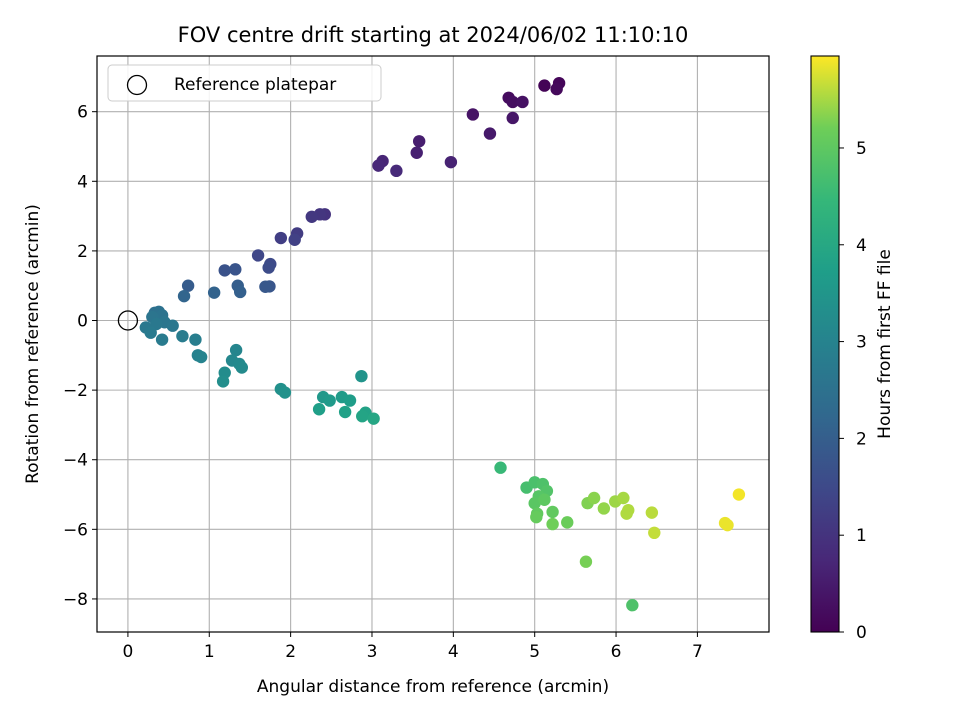 The image size is (960, 720). I want to click on legend-marker-reference, so click(137, 85).